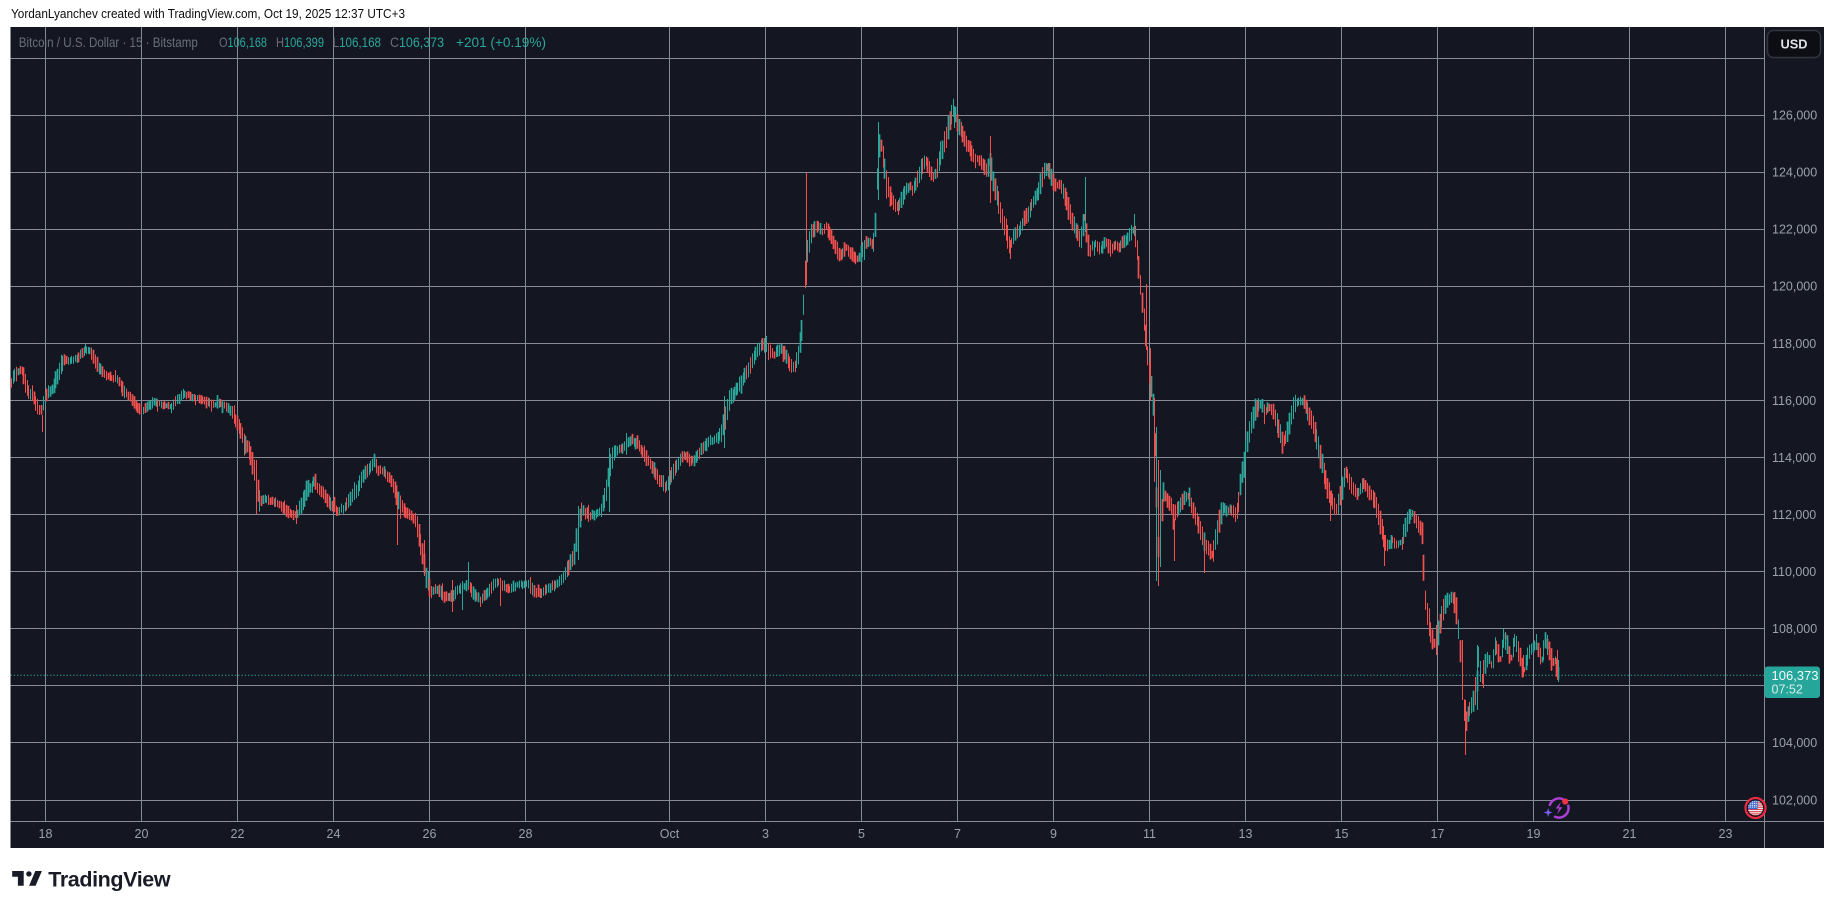 The height and width of the screenshot is (909, 1835). I want to click on svg-text: H106,399, so click(300, 42).